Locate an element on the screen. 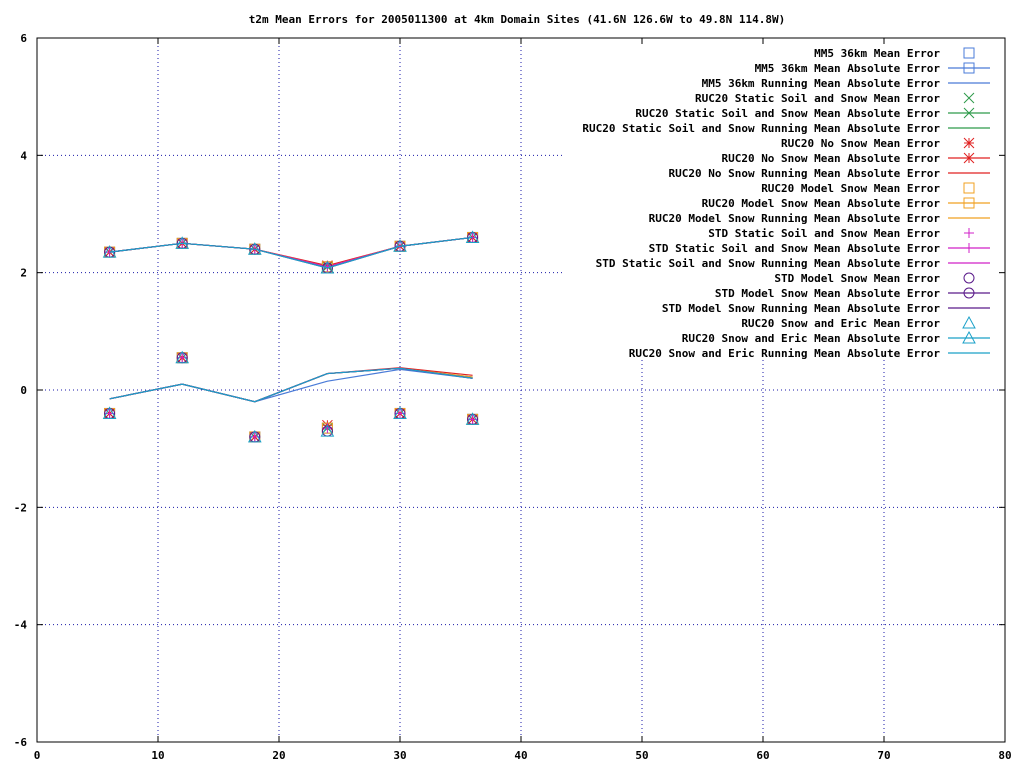  legend-item: RUC20 Snow and Eric Mean Error is located at coordinates (858, 322).